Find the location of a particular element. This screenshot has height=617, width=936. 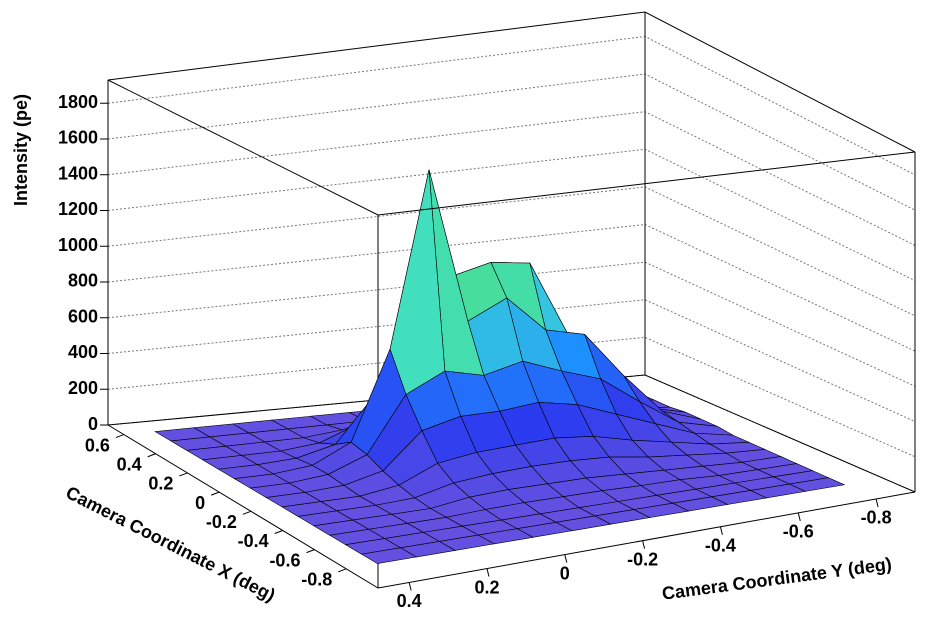

x-tick-label: -0.8 is located at coordinates (316, 580).